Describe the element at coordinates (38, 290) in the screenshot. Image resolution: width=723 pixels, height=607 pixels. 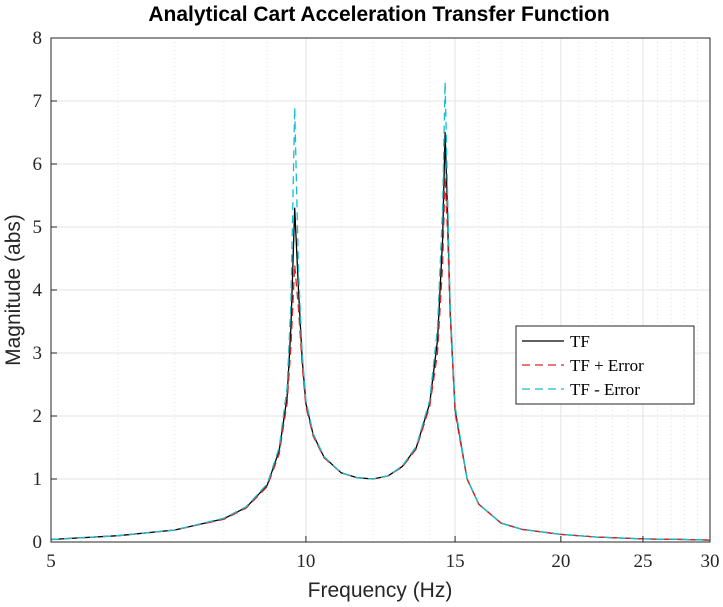
I see `y-tick-label: 4` at that location.